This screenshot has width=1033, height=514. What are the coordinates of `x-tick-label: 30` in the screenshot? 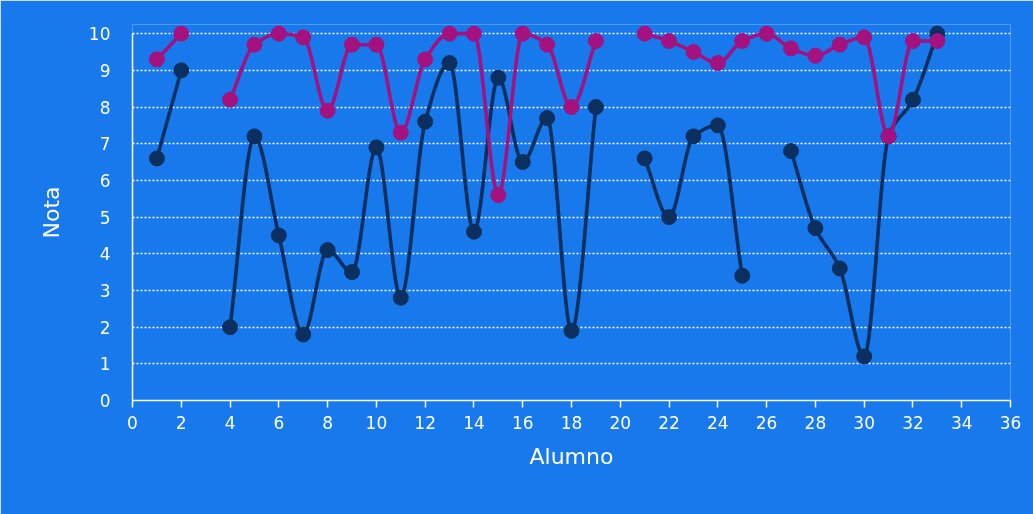 It's located at (864, 422).